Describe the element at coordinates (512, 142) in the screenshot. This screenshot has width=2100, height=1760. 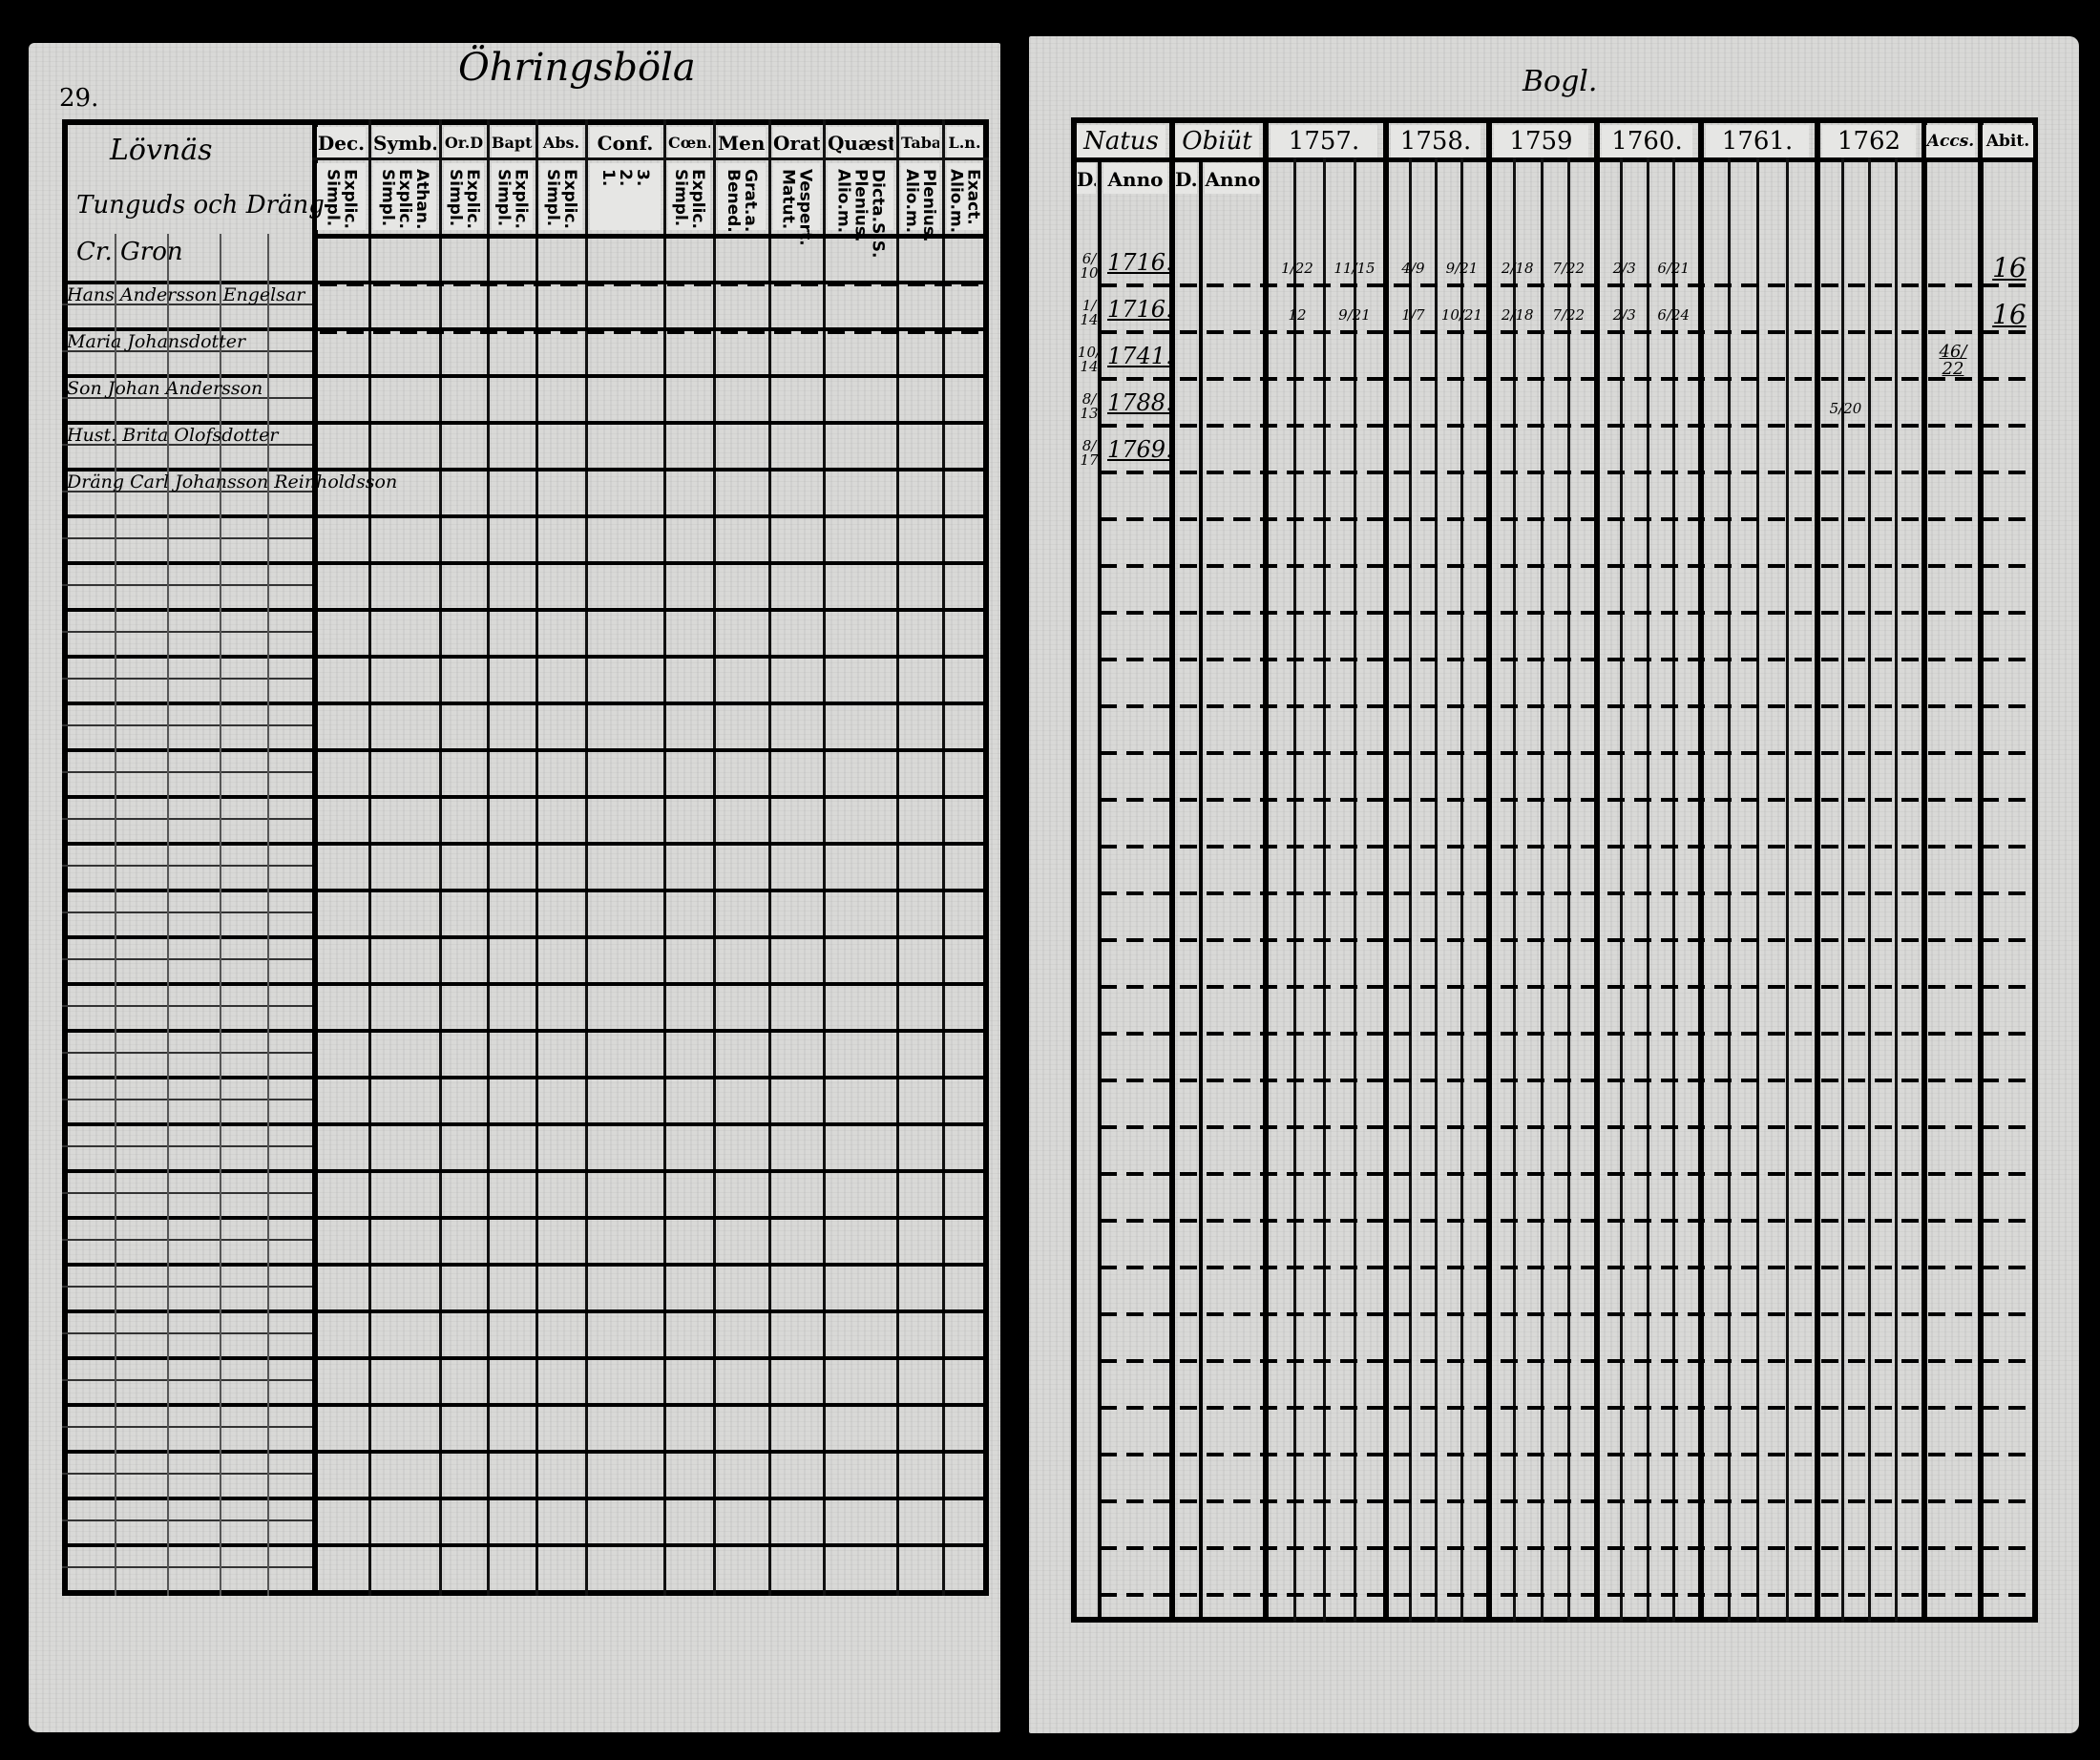
I see `column-header: Bapt.` at that location.